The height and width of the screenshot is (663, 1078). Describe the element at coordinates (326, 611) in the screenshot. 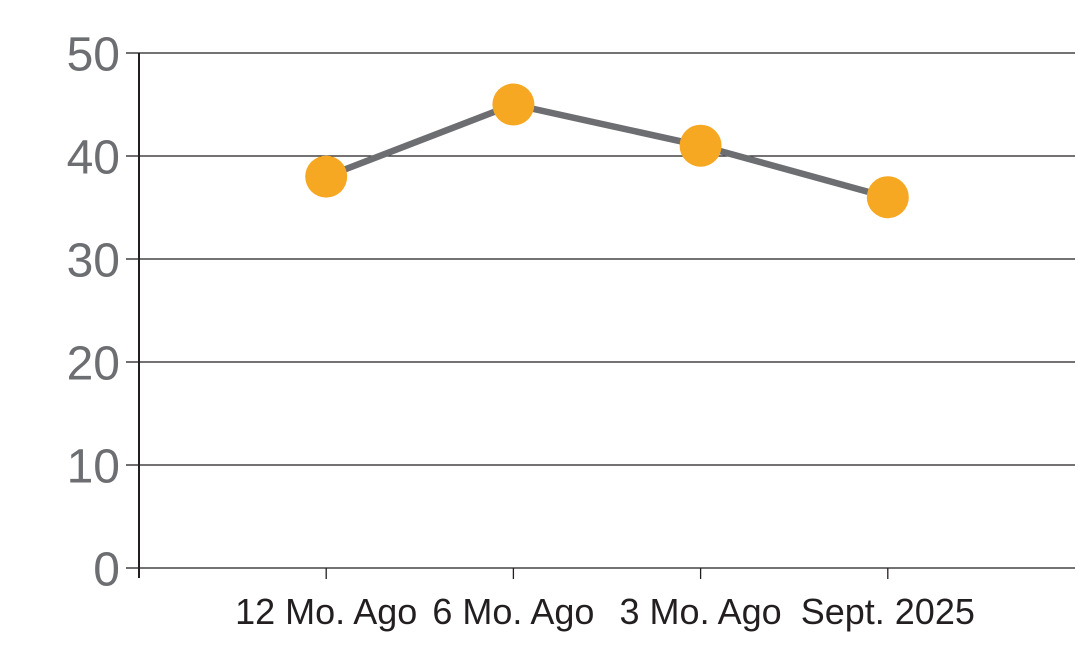

I see `x-tick-label: 12 Mo. Ago` at that location.